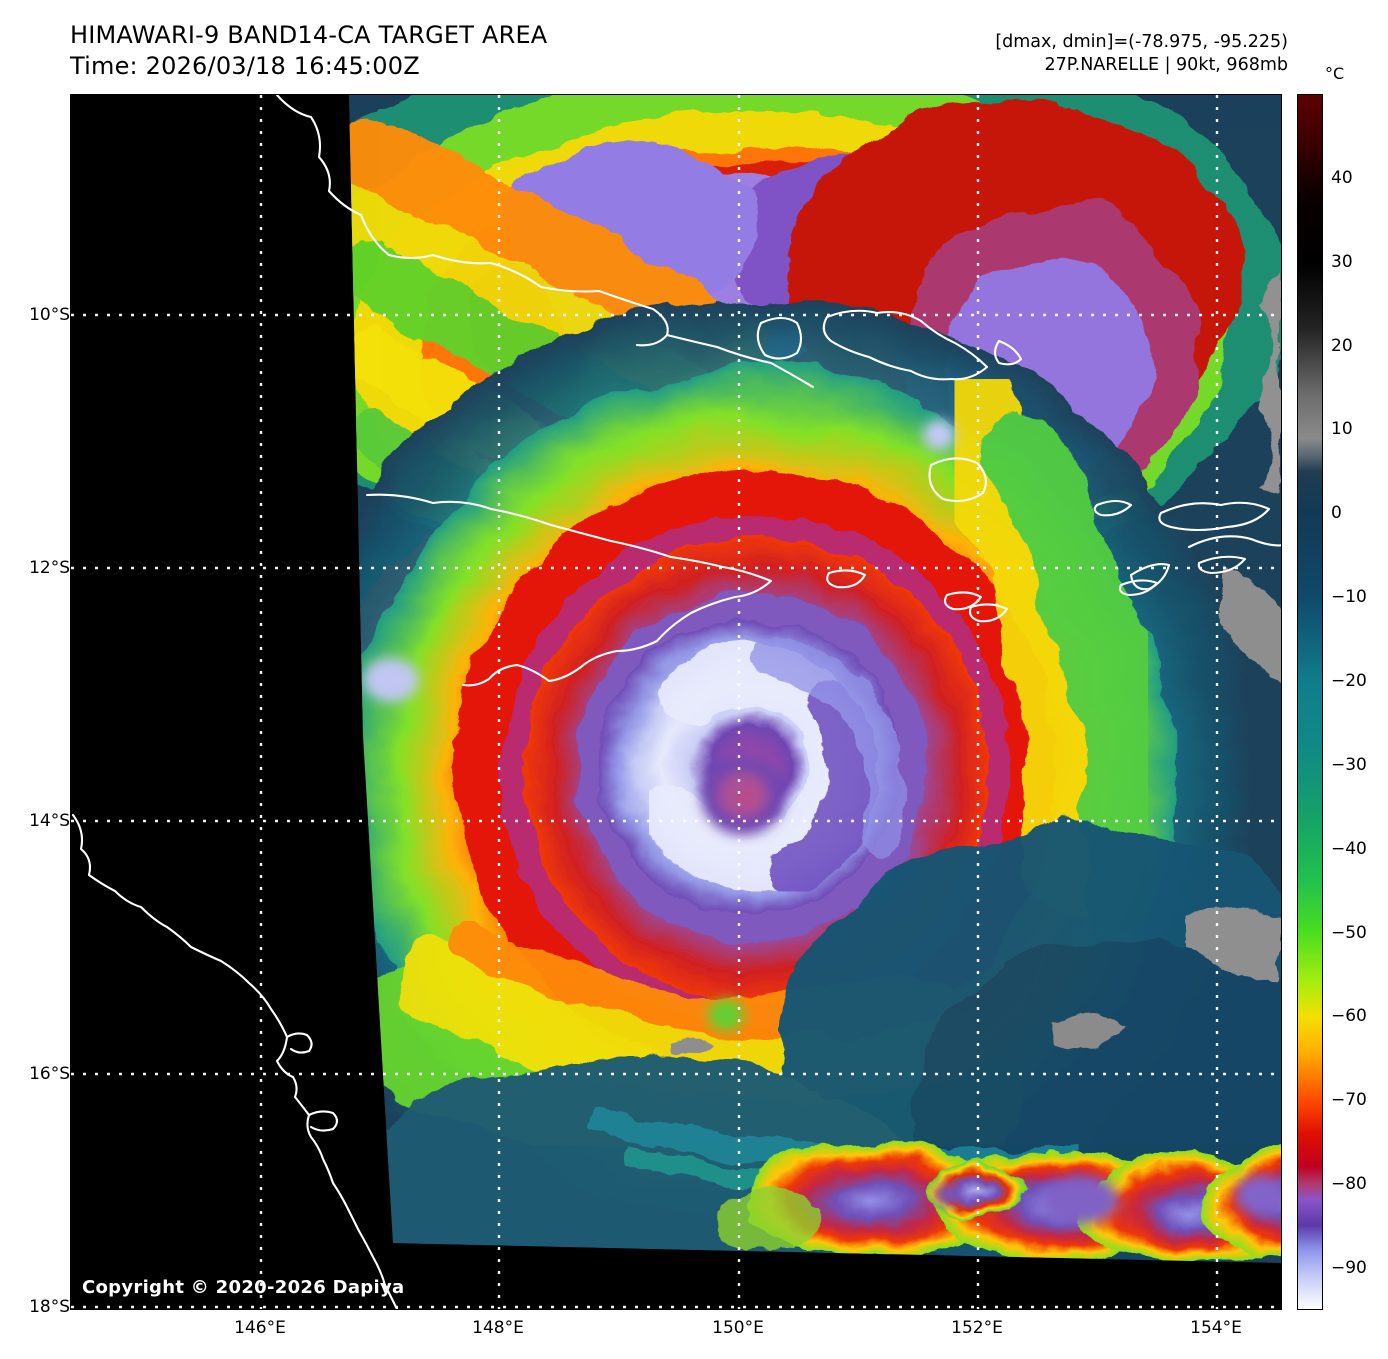 The image size is (1388, 1359). I want to click on colorbar-tick-label: −90, so click(1349, 1268).